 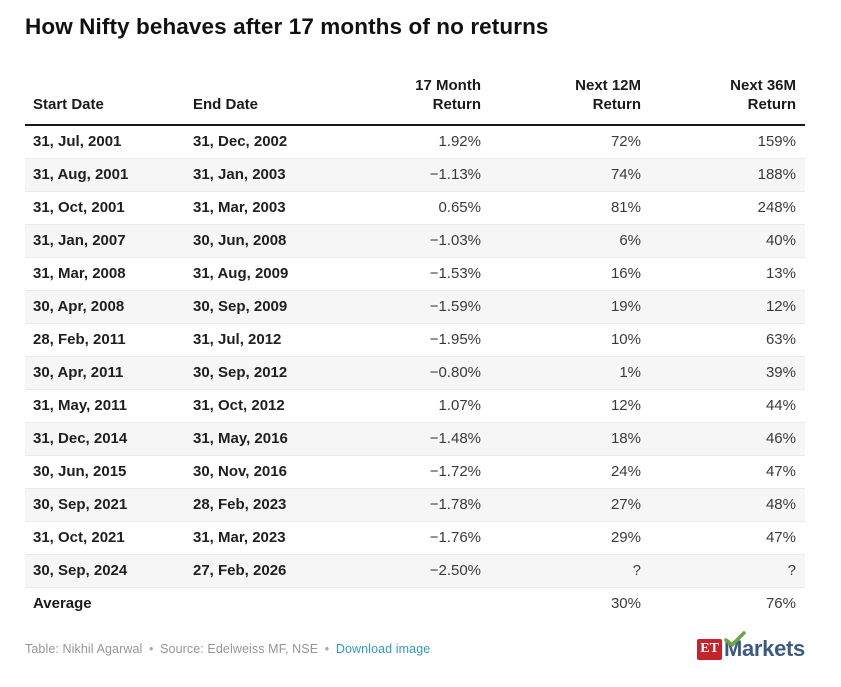 I want to click on col-header-next-36m-return: Next 36M Return, so click(x=727, y=101).